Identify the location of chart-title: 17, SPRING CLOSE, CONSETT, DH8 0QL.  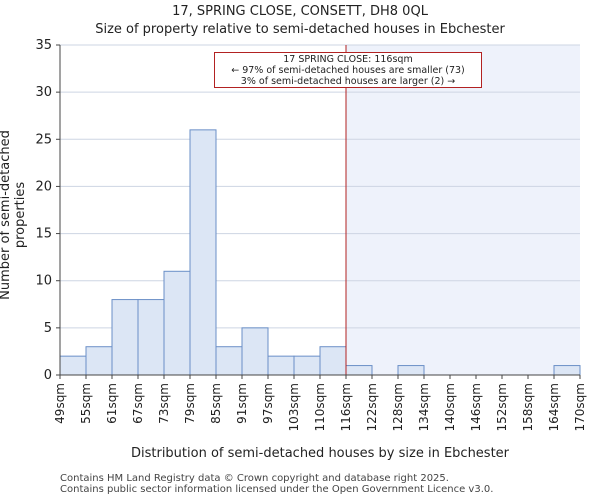
(300, 11).